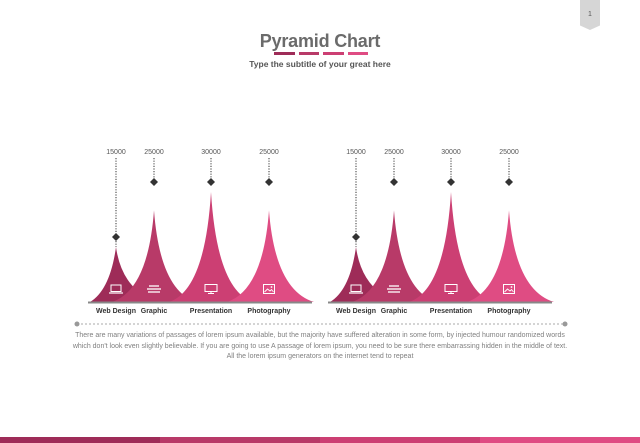 Image resolution: width=640 pixels, height=443 pixels. Describe the element at coordinates (321, 53) in the screenshot. I see `title-accent-bars` at that location.